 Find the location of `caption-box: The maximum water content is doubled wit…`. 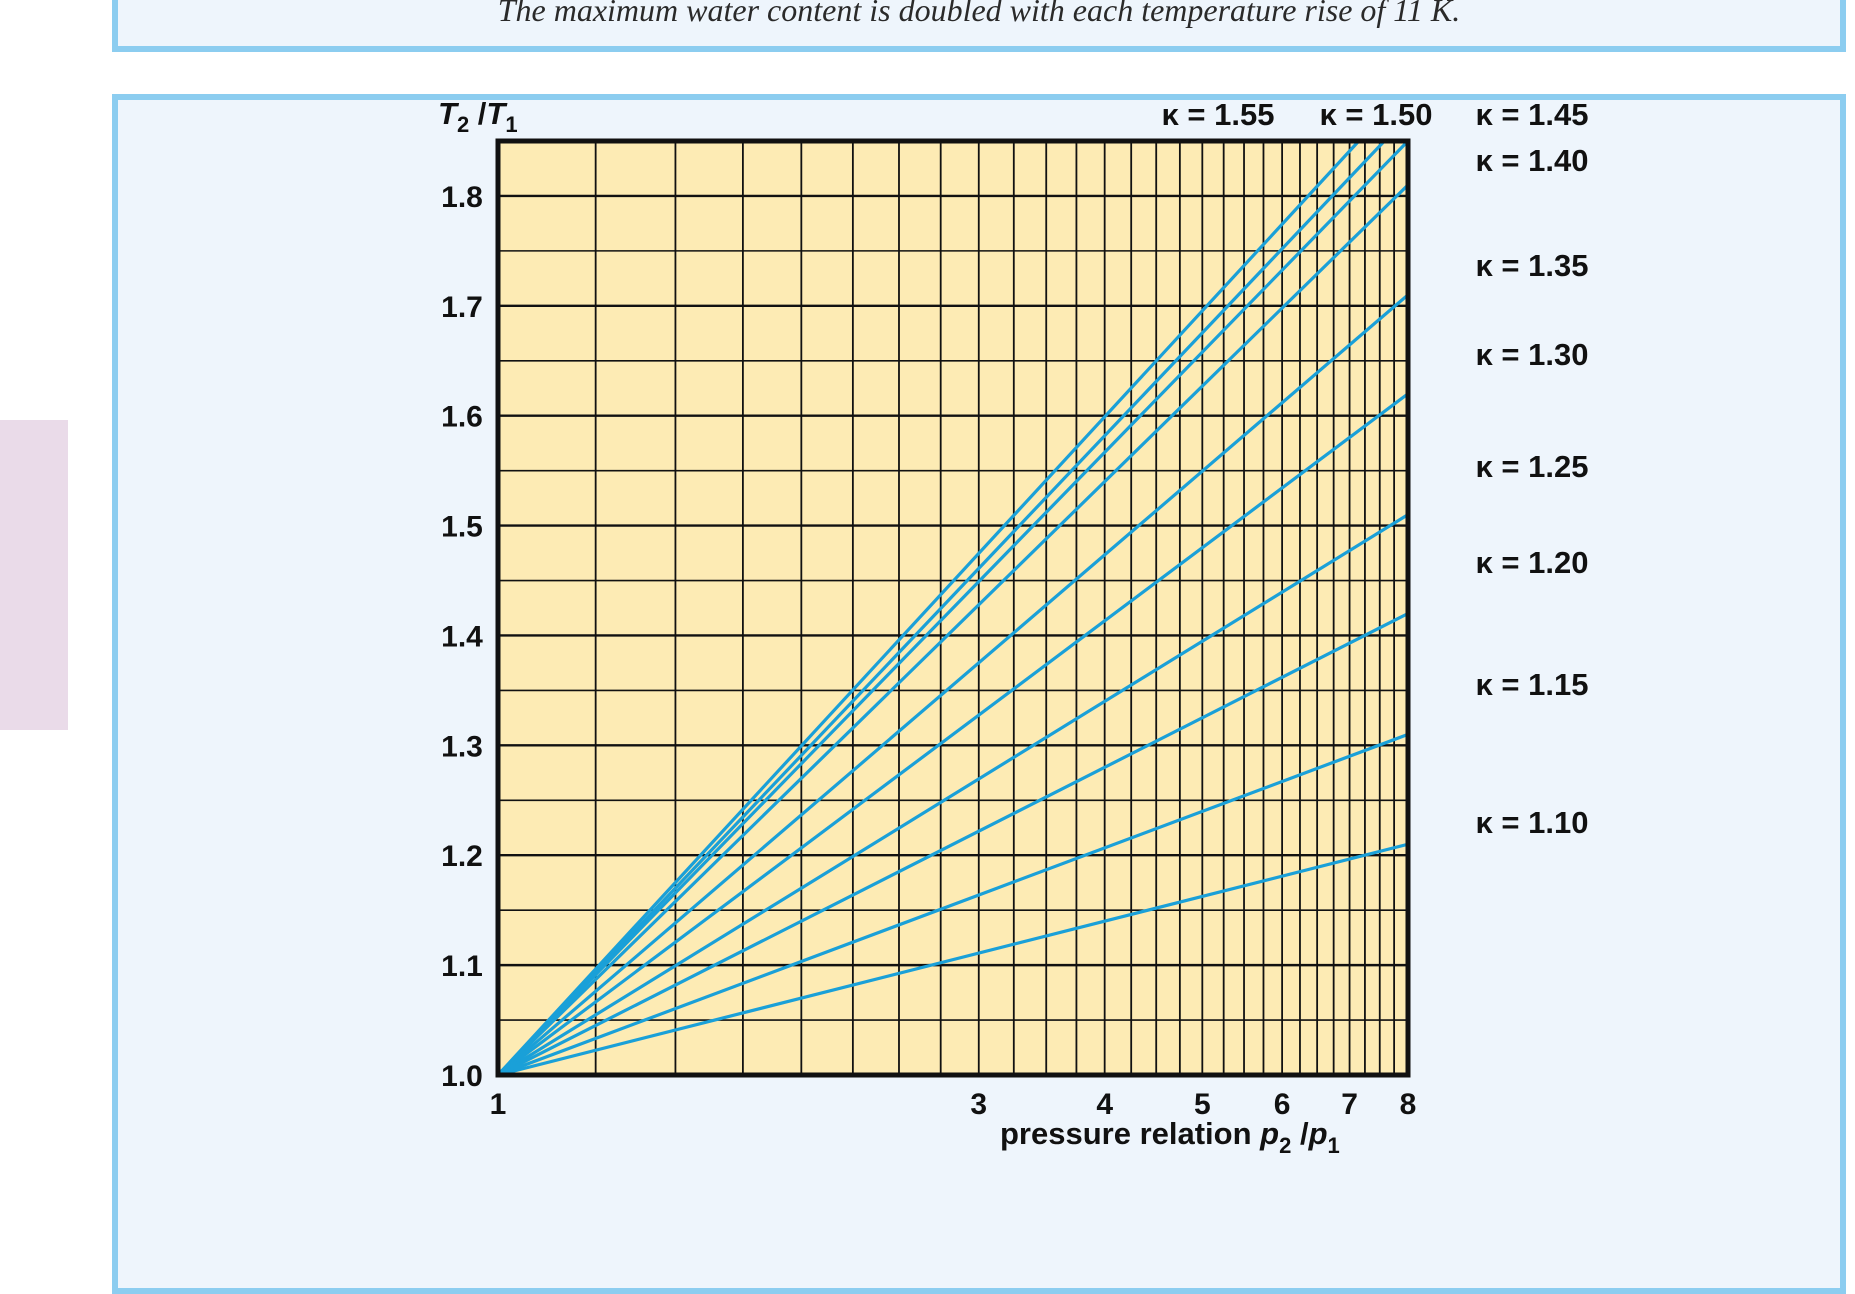

caption-box: The maximum water content is doubled wit… is located at coordinates (979, 26).